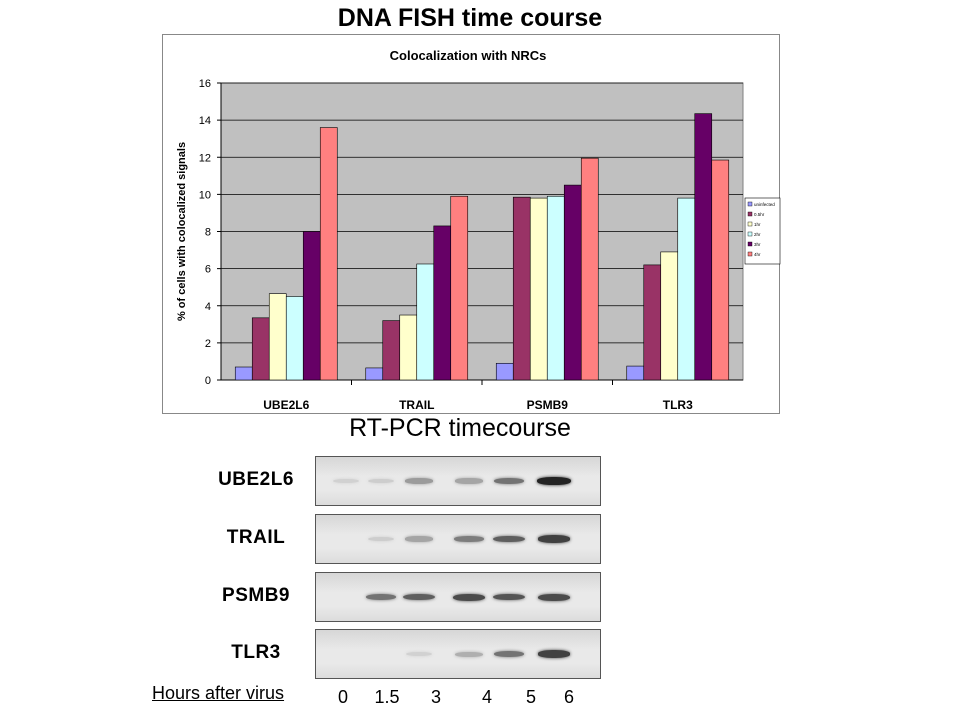  Describe the element at coordinates (342, 697) in the screenshot. I see `hour-tick-label: 0` at that location.